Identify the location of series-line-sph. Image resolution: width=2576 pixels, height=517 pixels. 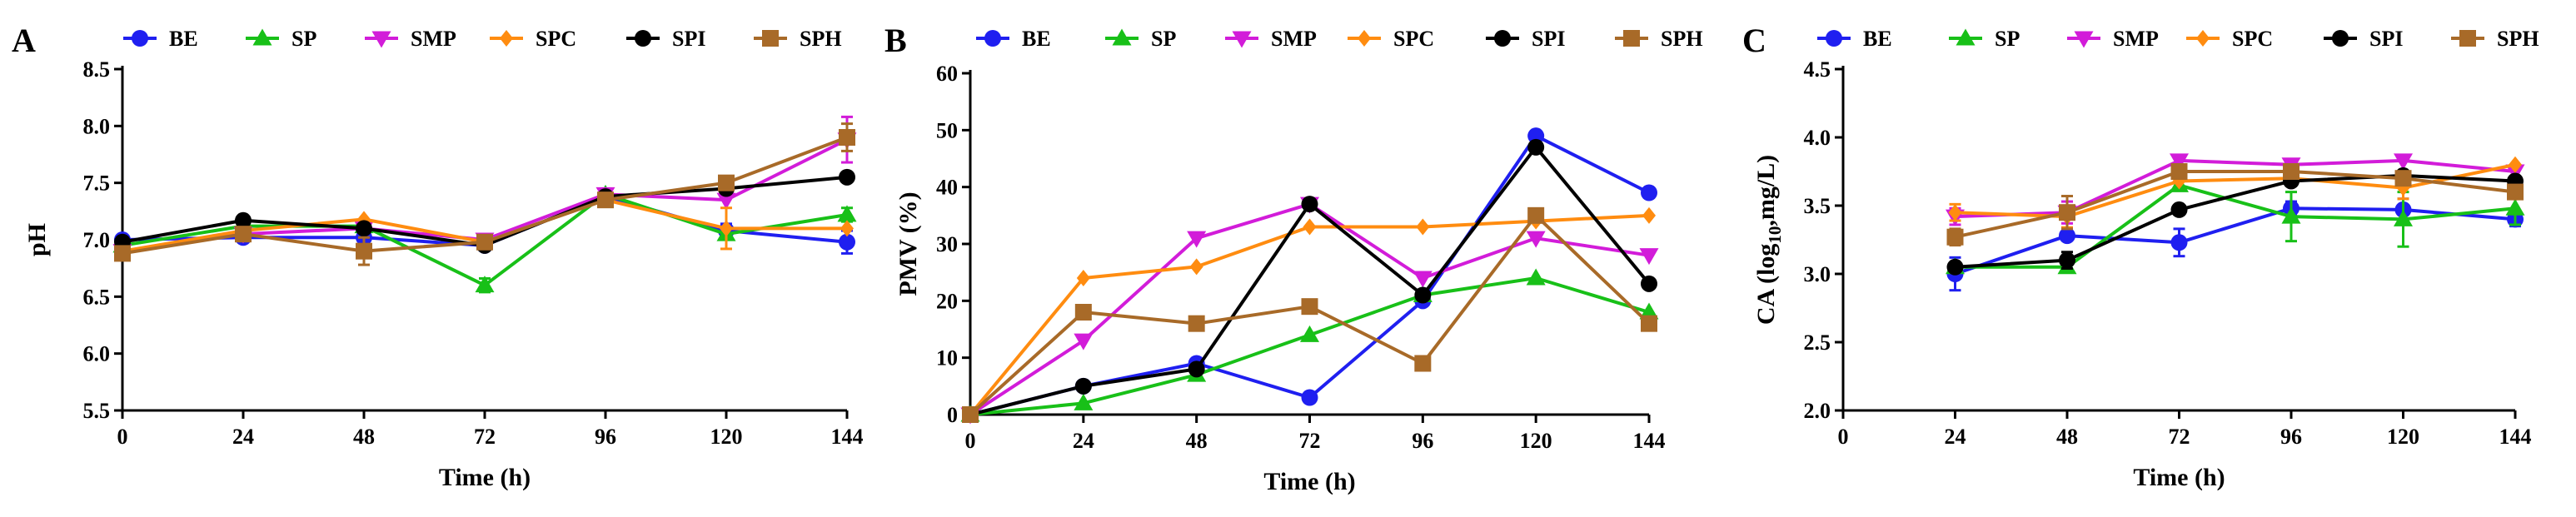
(1310, 315).